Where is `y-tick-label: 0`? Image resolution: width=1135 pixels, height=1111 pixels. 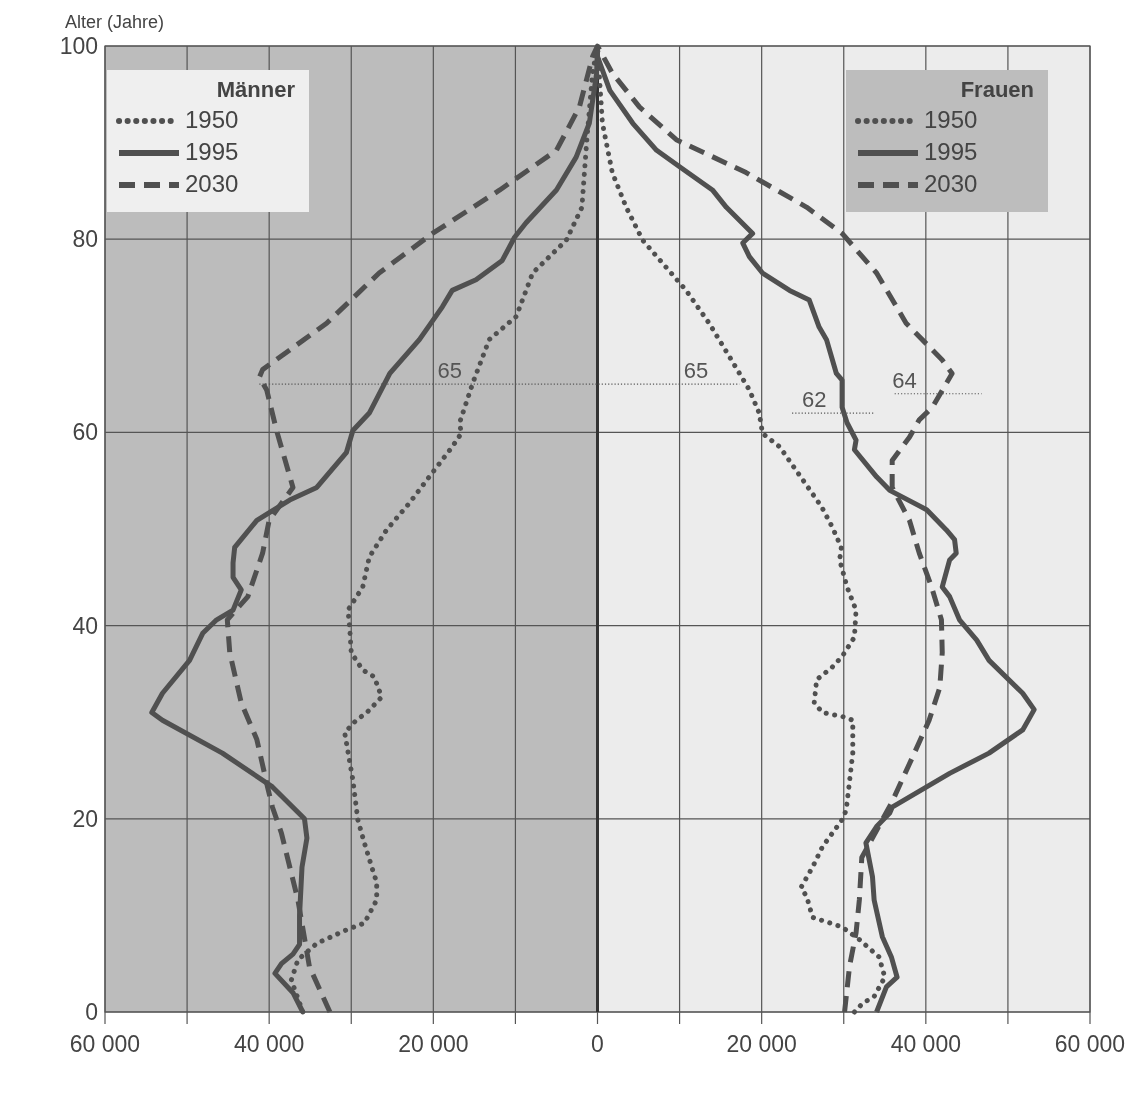 y-tick-label: 0 is located at coordinates (91, 1012).